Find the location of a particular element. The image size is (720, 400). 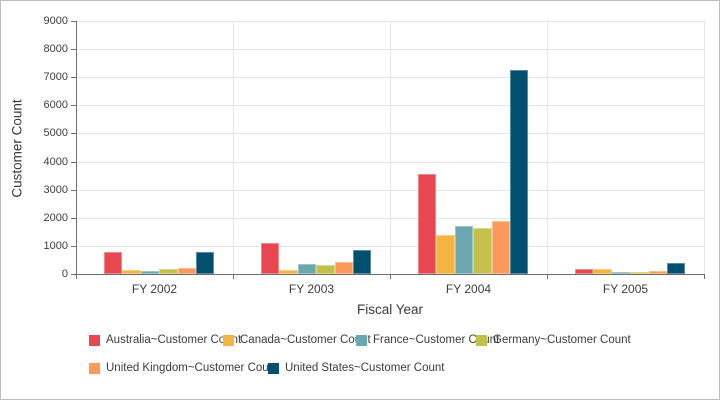

y-axis-tick-label: 2000 is located at coordinates (55, 217).